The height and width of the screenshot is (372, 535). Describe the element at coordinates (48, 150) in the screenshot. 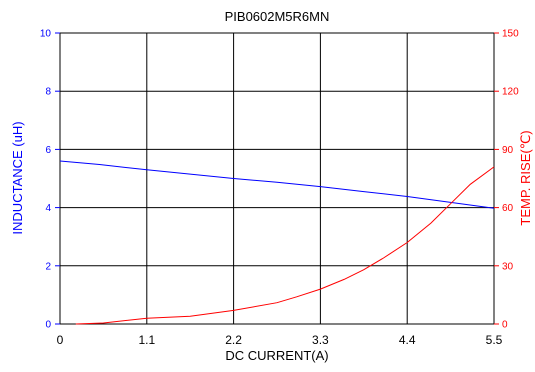

I see `left-y-tick-label: 6` at that location.